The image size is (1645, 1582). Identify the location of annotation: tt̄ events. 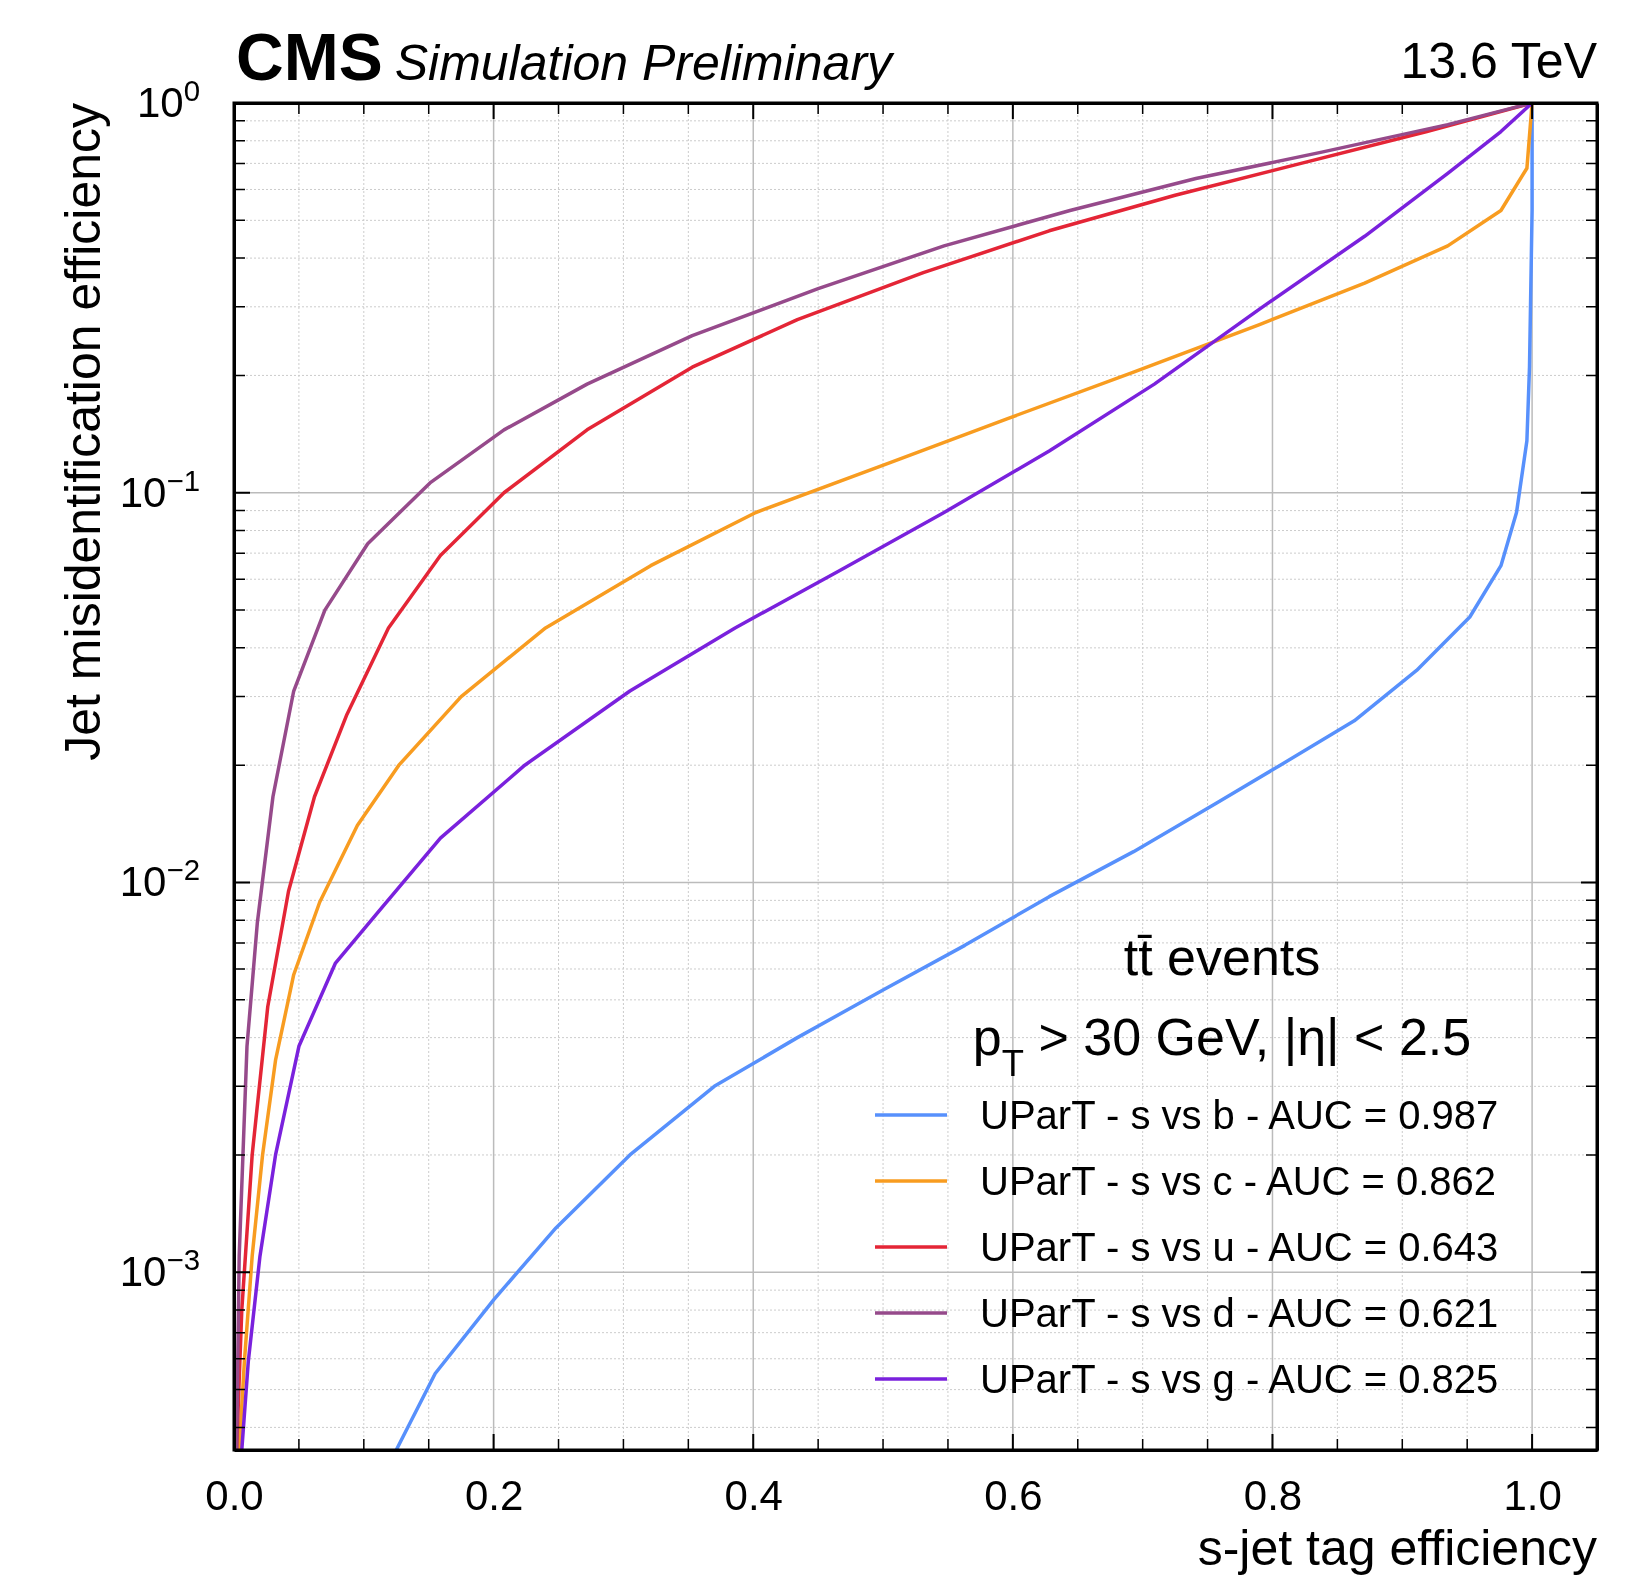
(1222, 957).